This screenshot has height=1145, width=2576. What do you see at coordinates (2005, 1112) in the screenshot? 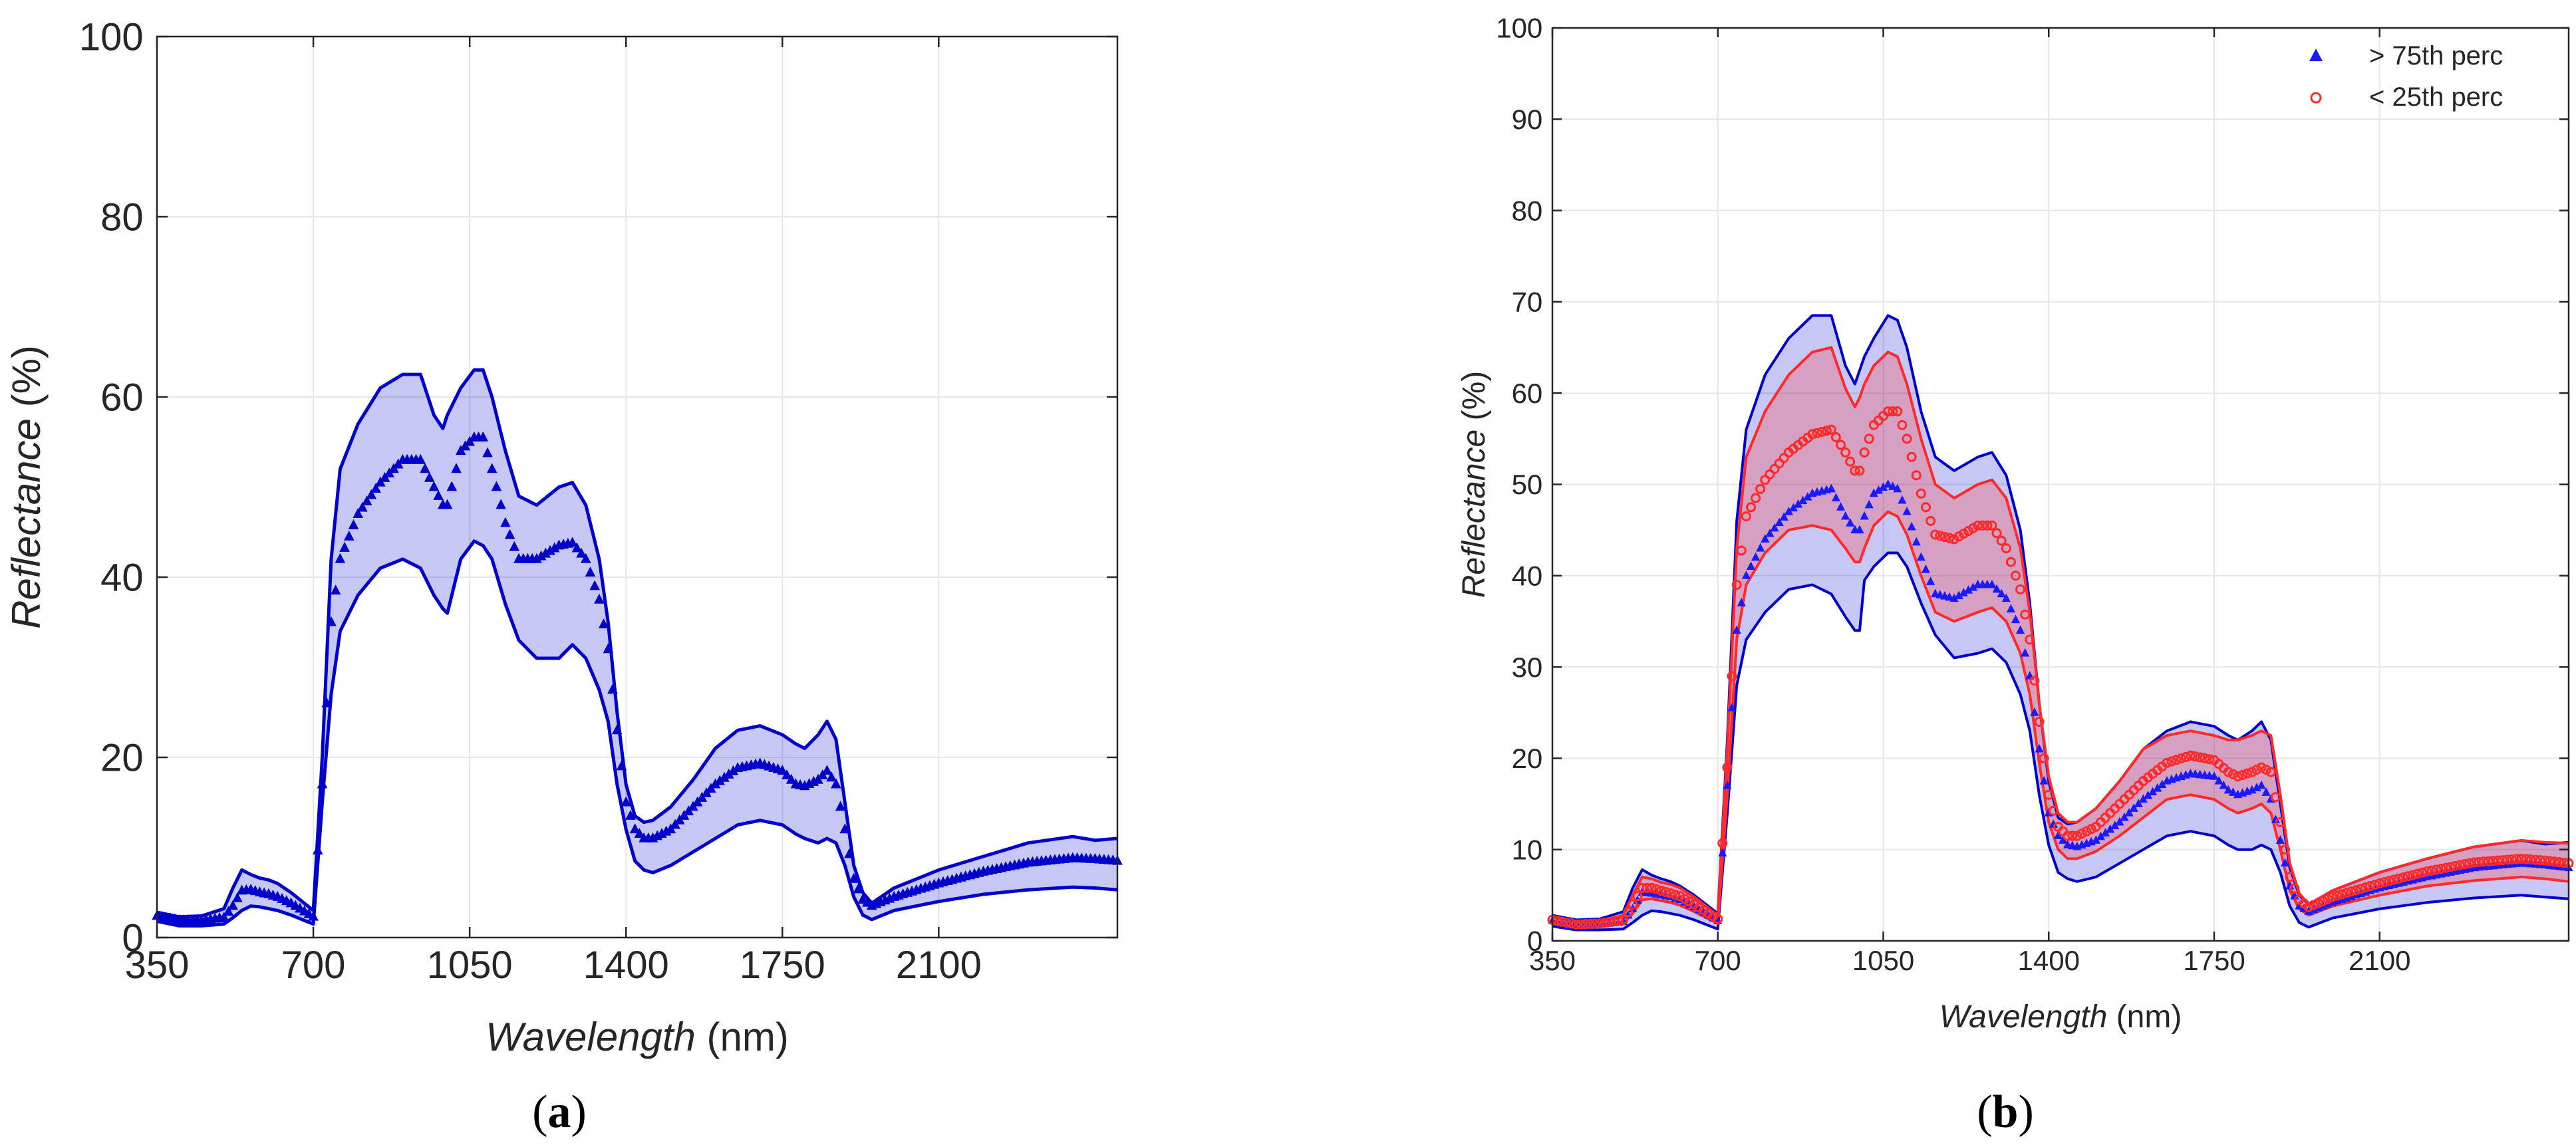
I see `panel-caption-b: (b)` at bounding box center [2005, 1112].